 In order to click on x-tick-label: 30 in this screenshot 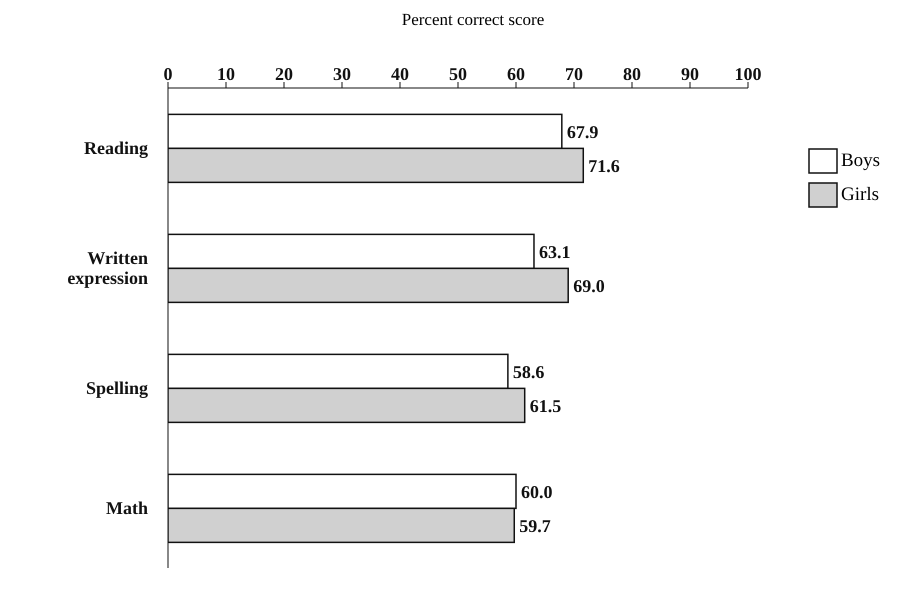, I will do `click(342, 74)`.